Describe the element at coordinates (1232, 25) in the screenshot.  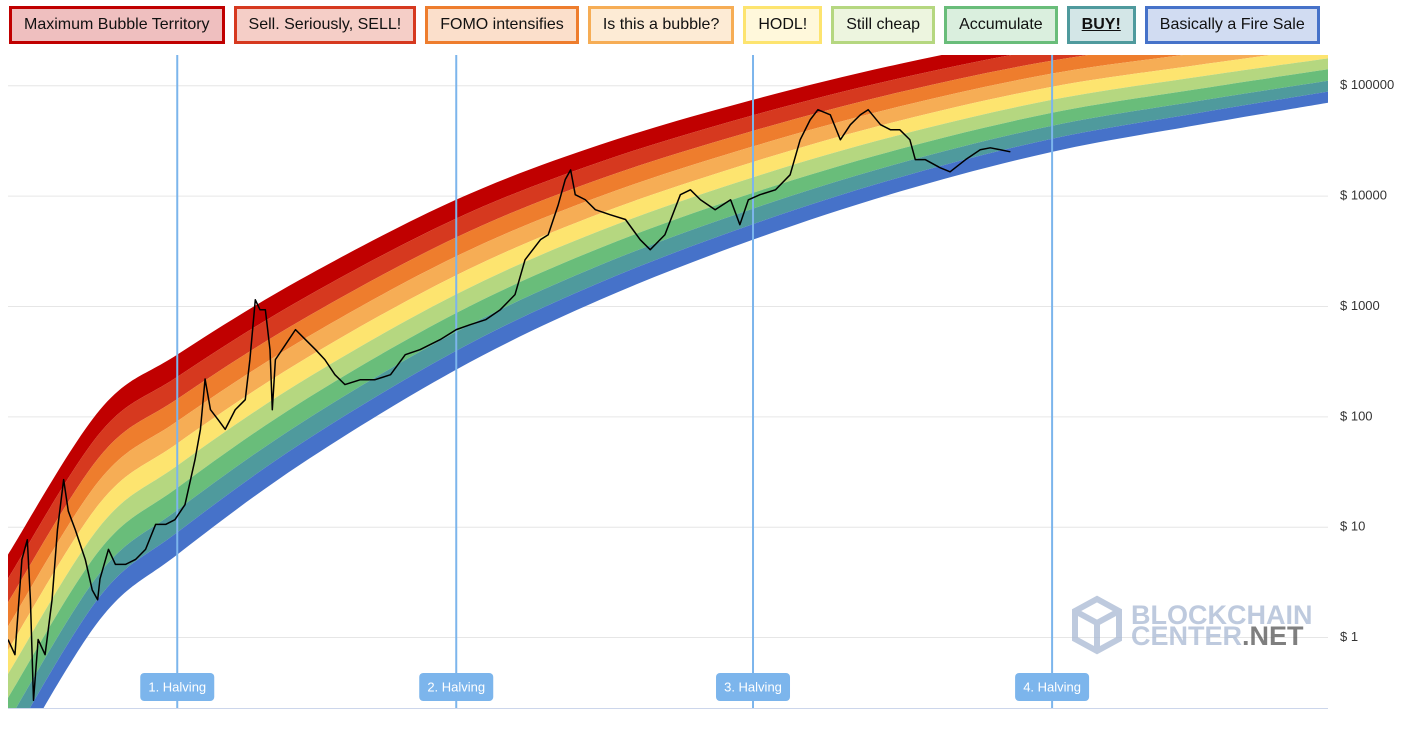
I see `legend-button: Basically a Fire Sale` at that location.